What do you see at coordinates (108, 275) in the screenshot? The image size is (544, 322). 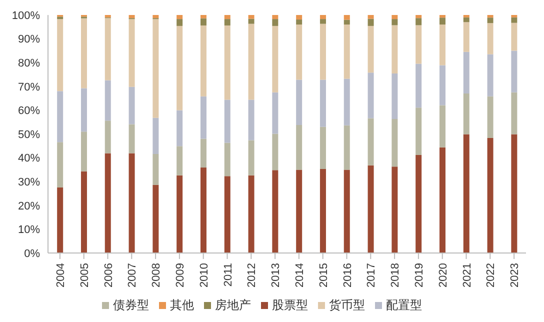 I see `x-tick-label: 2006` at bounding box center [108, 275].